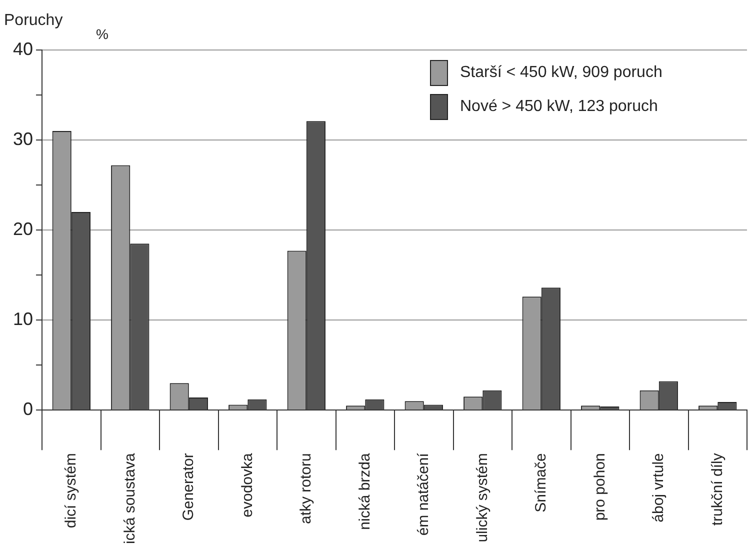 This screenshot has height=547, width=751. Describe the element at coordinates (129, 498) in the screenshot. I see `x-tick-label: ická soustava` at that location.